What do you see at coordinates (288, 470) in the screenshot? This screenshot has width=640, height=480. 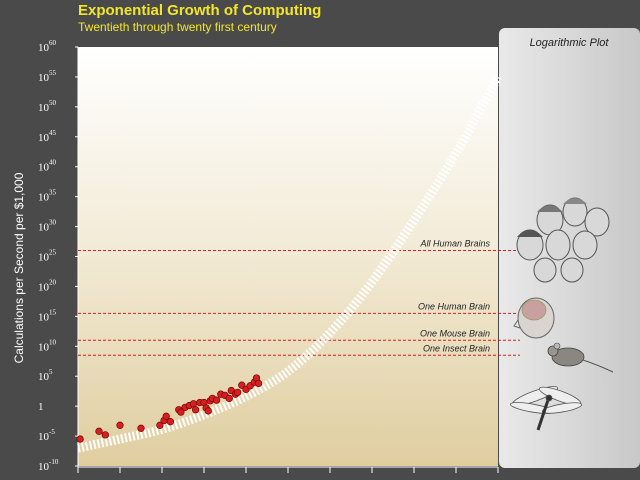 I see `x-ticks` at bounding box center [288, 470].